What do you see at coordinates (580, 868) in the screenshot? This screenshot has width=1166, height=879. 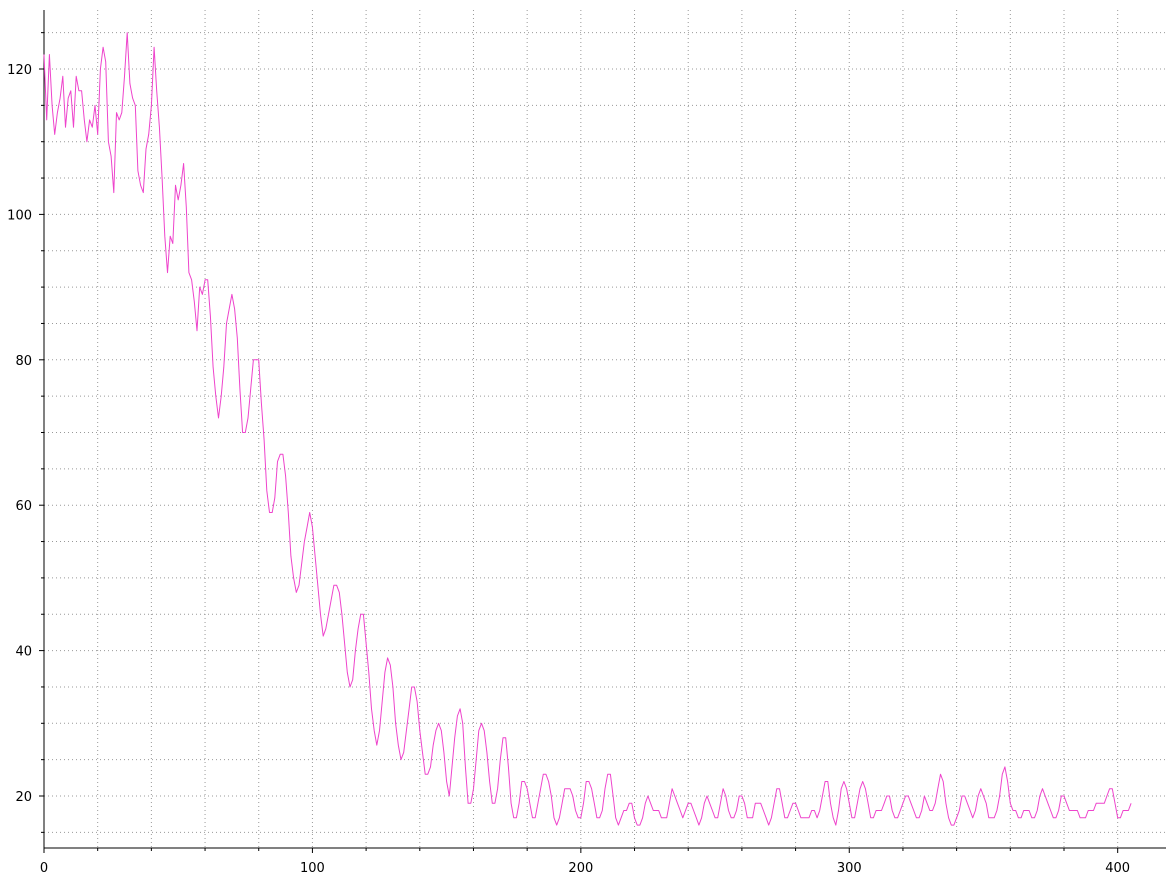 I see `x-tick-label: 200` at bounding box center [580, 868].